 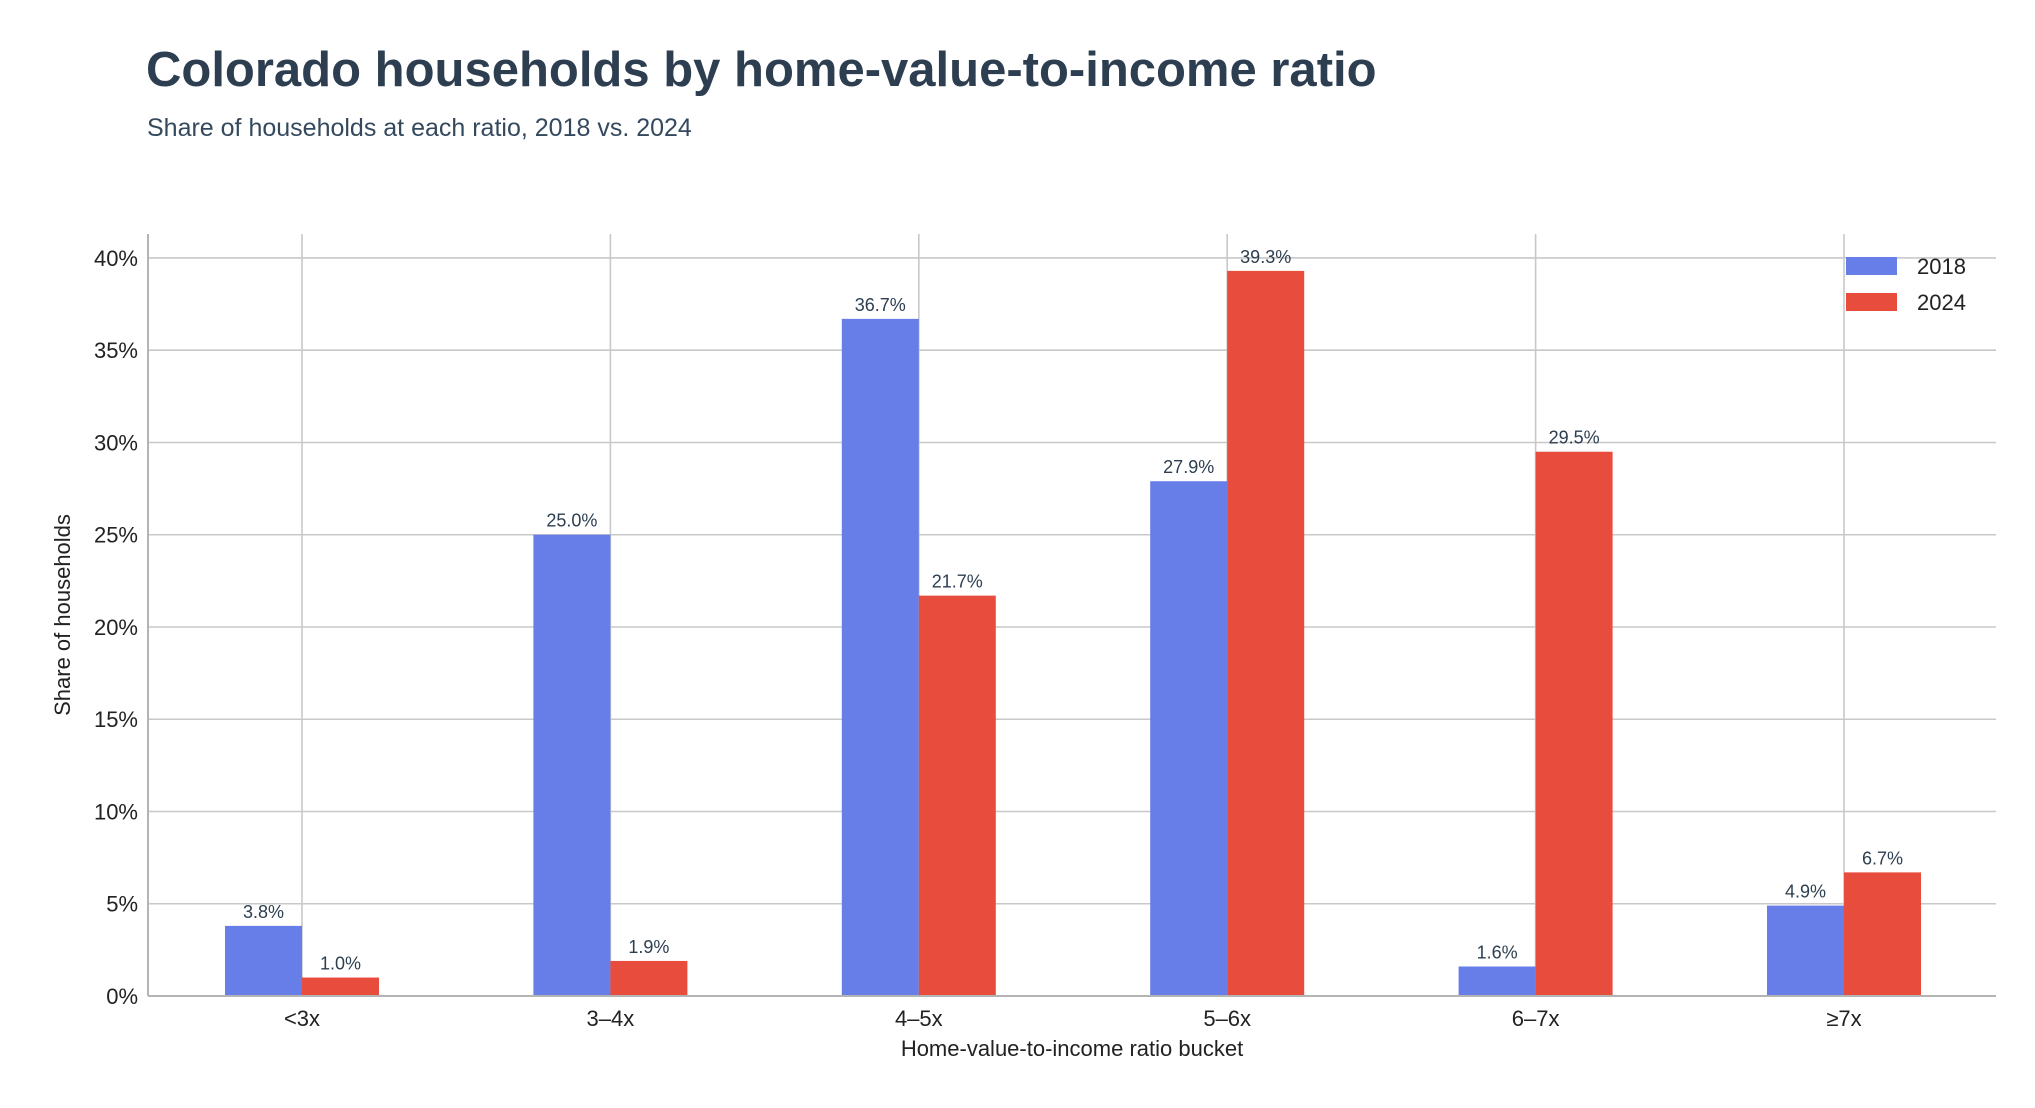 What do you see at coordinates (957, 582) in the screenshot?
I see `data-label: 21.7%` at bounding box center [957, 582].